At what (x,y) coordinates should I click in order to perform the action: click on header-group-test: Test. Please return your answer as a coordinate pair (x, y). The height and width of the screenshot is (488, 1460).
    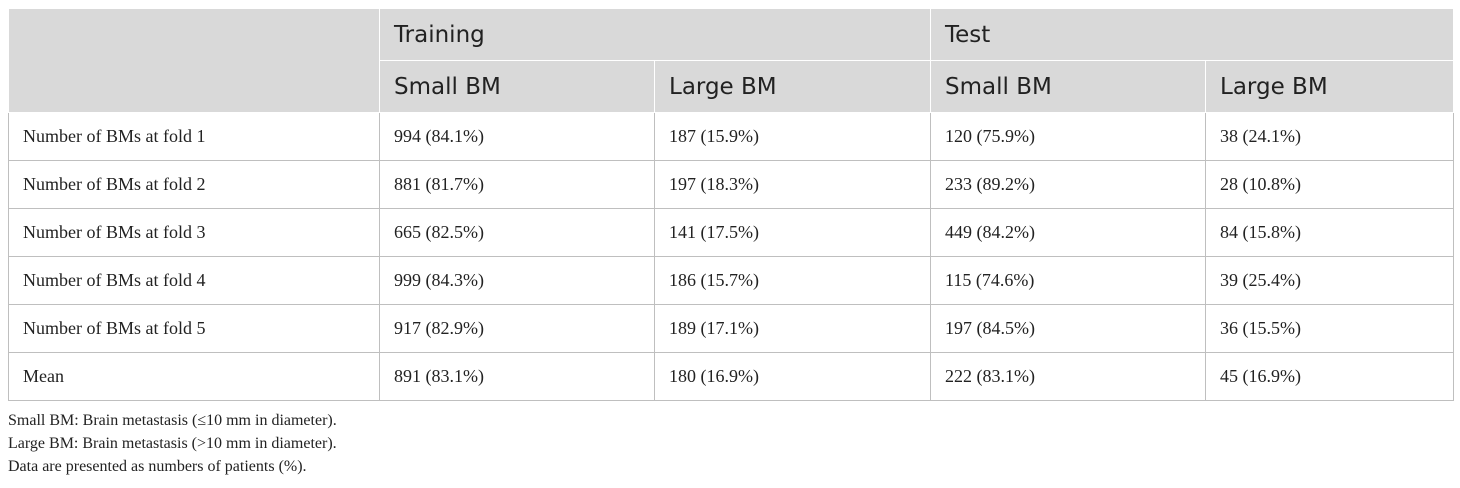
    Looking at the image, I should click on (1192, 34).